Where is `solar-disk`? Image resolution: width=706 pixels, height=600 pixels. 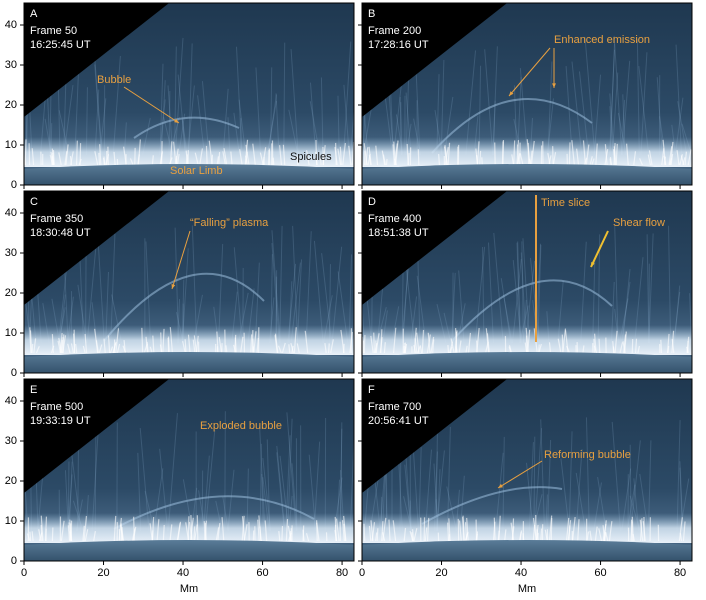
solar-disk is located at coordinates (189, 362).